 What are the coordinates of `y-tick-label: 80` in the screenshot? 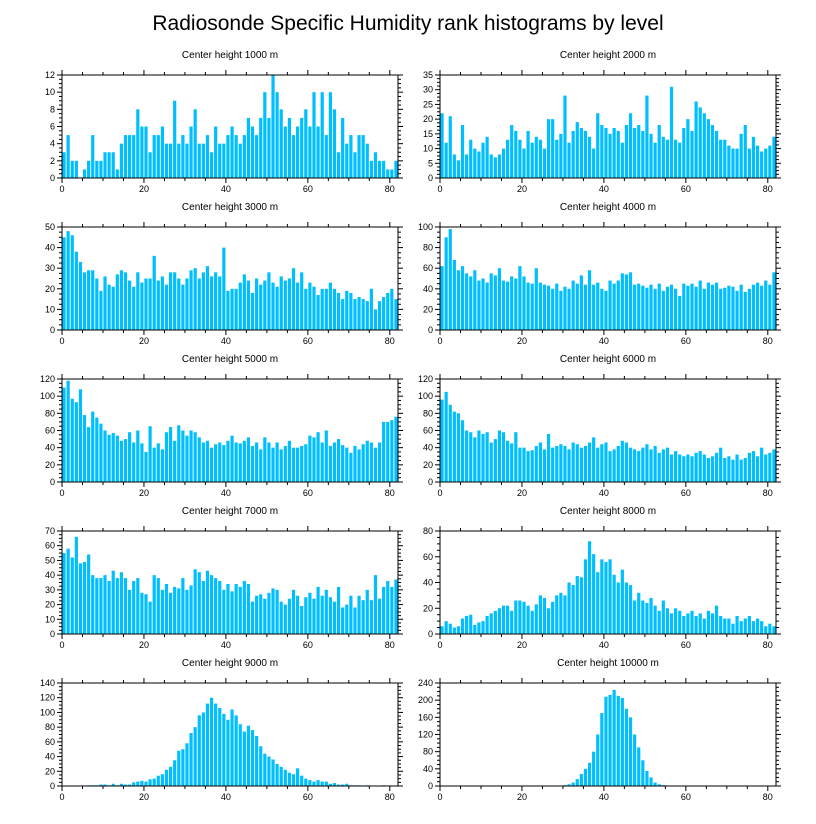 It's located at (50, 413).